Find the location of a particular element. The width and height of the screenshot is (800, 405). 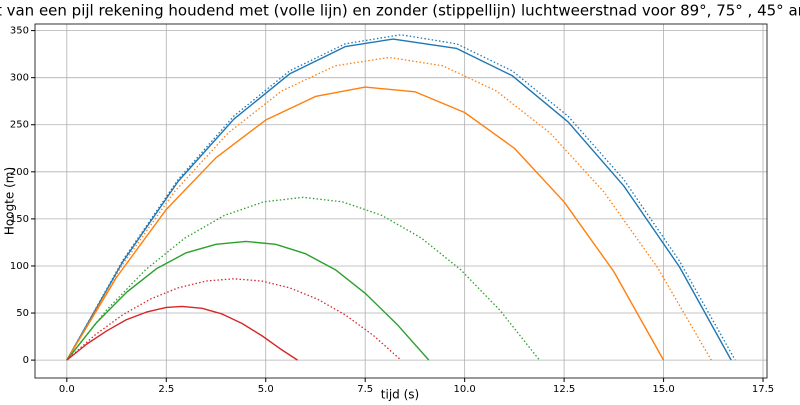

y-tick-label: 50 is located at coordinates (22, 313).